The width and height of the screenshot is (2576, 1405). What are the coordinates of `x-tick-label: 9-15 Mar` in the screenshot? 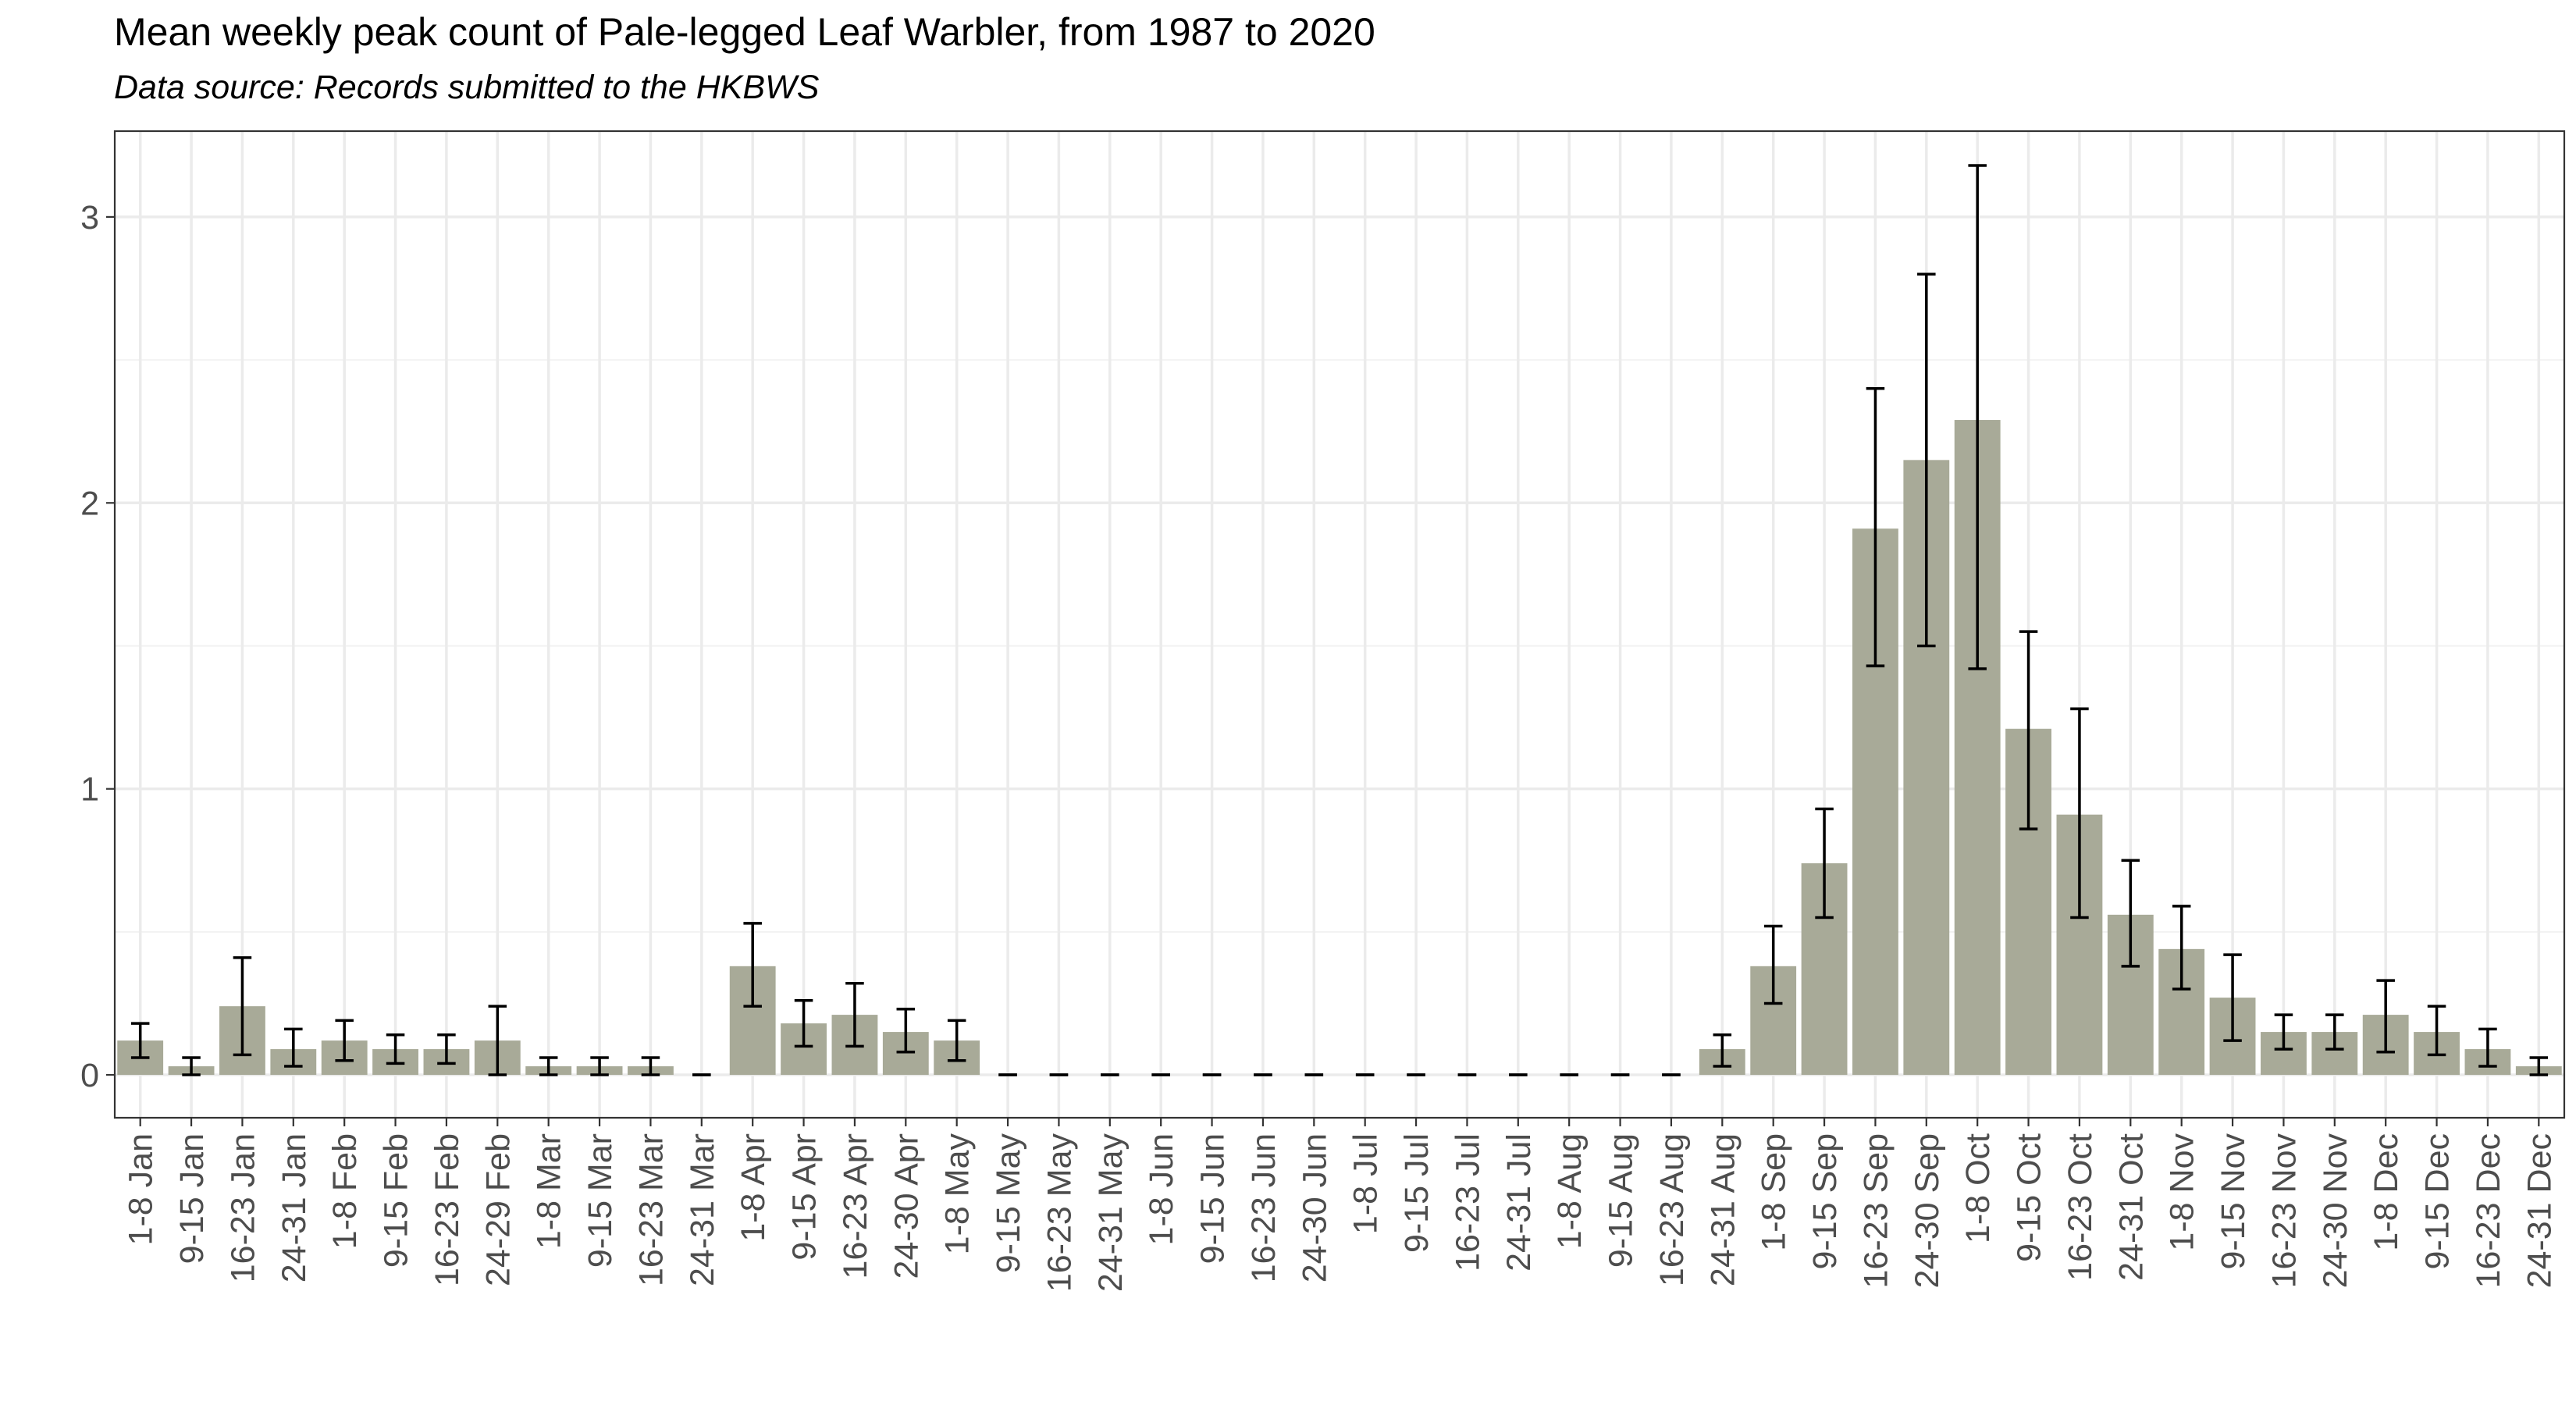 It's located at (600, 1201).